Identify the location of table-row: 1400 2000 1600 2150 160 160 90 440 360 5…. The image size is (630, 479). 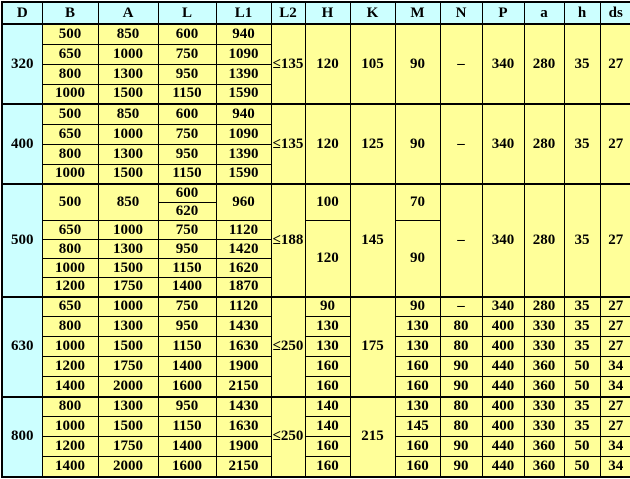
(316, 386).